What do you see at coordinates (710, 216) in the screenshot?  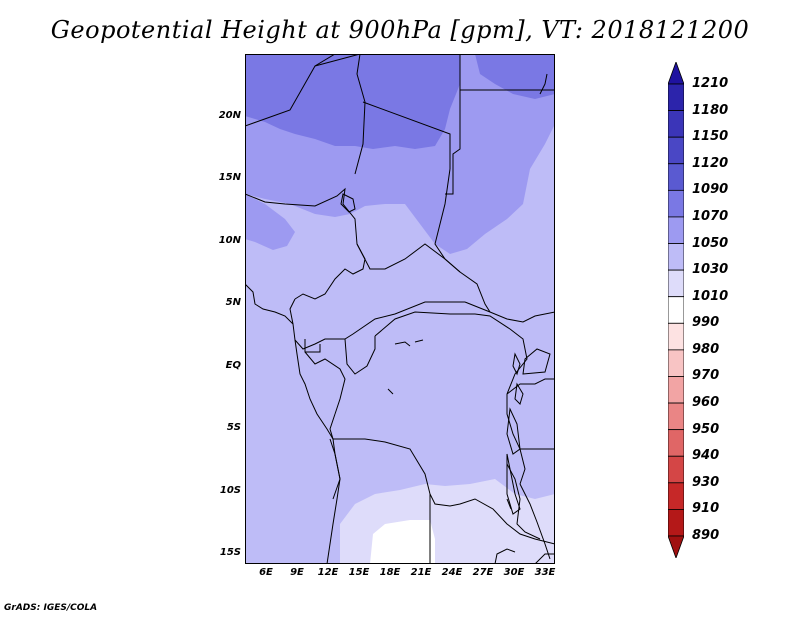 I see `colorbar-label: 1070` at bounding box center [710, 216].